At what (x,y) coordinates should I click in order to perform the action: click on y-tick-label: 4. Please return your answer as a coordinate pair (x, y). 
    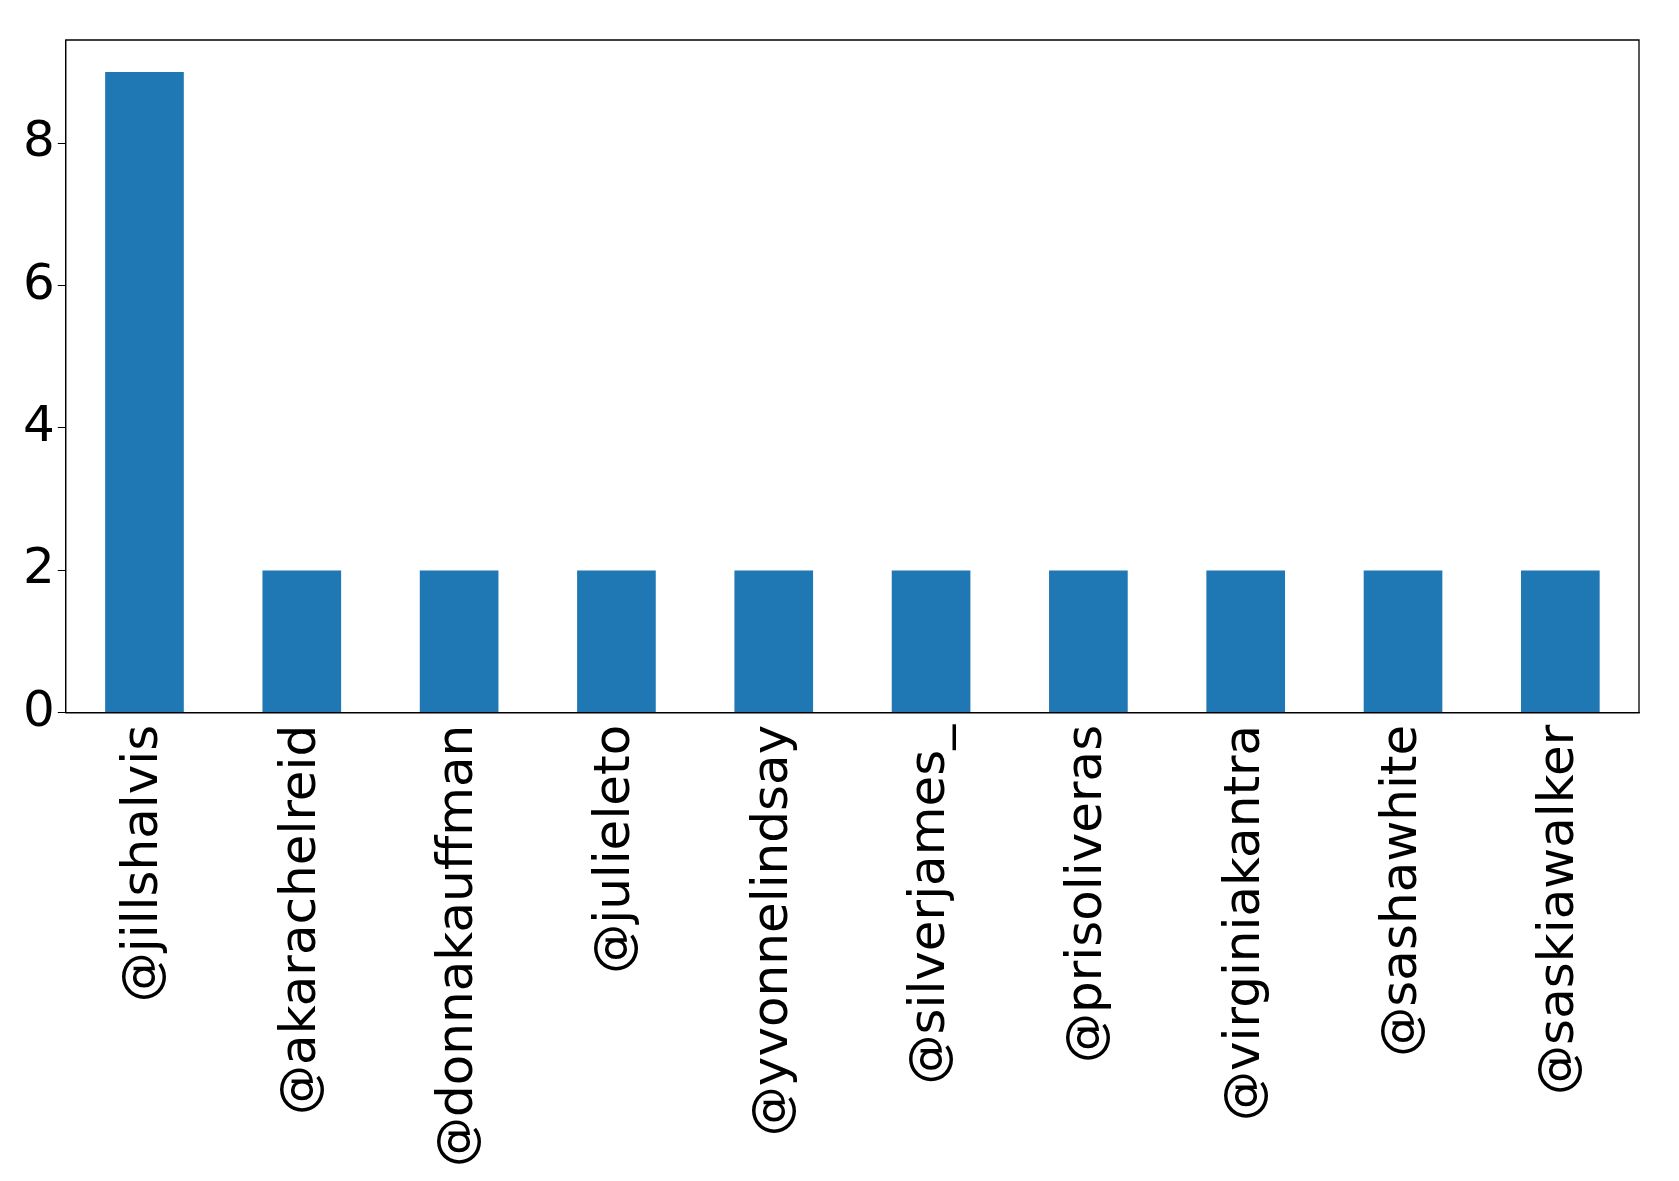
    Looking at the image, I should click on (39, 423).